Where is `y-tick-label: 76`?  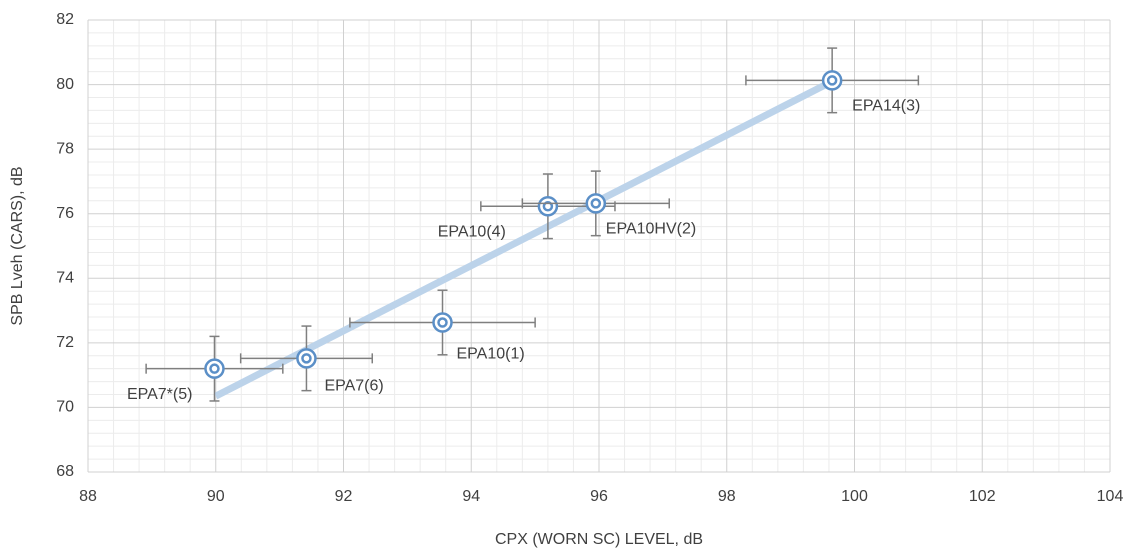 y-tick-label: 76 is located at coordinates (65, 213).